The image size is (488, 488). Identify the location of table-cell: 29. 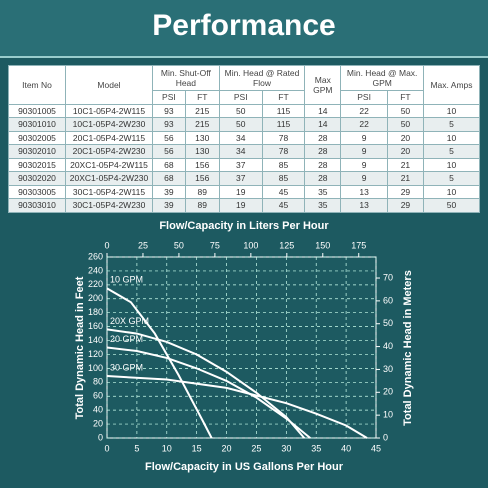
(405, 205).